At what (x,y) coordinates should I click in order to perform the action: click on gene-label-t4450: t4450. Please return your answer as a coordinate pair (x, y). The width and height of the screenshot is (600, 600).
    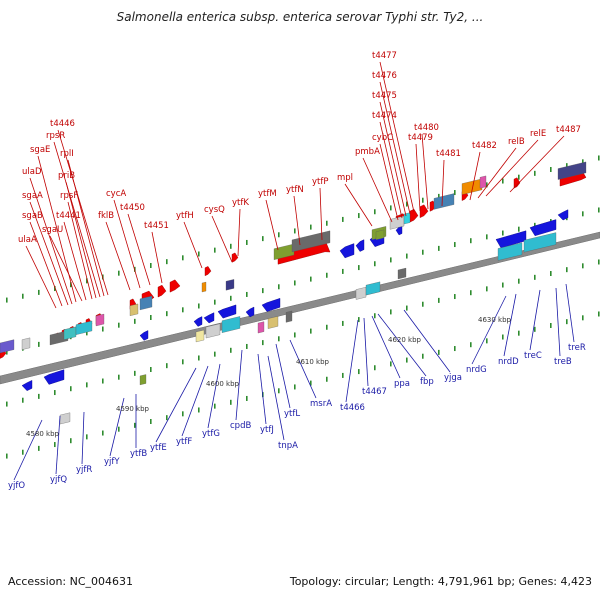
    Looking at the image, I should click on (132, 208).